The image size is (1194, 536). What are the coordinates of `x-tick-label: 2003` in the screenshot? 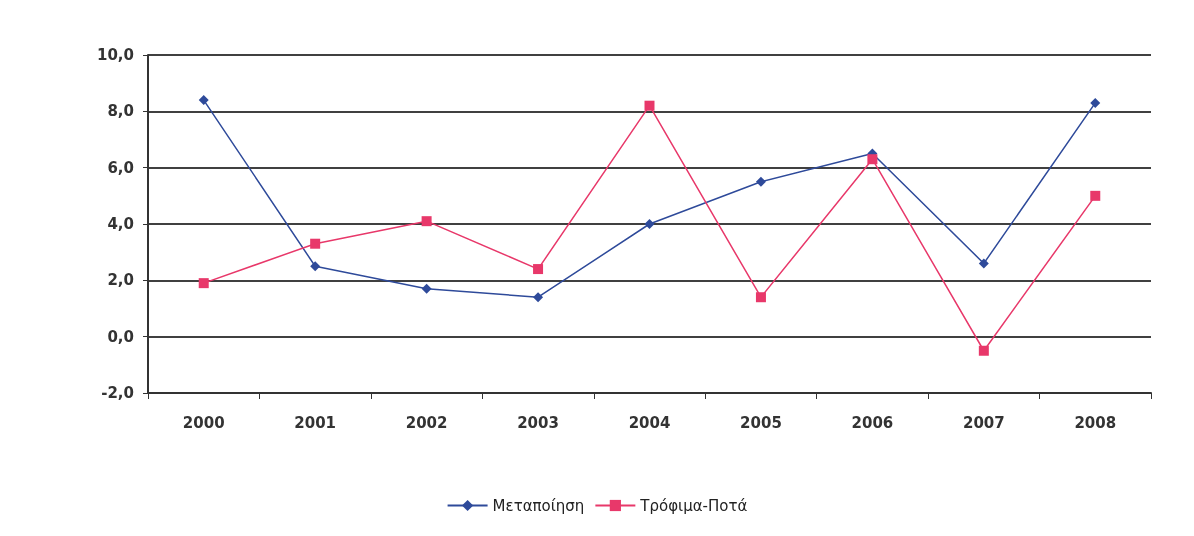 It's located at (538, 422).